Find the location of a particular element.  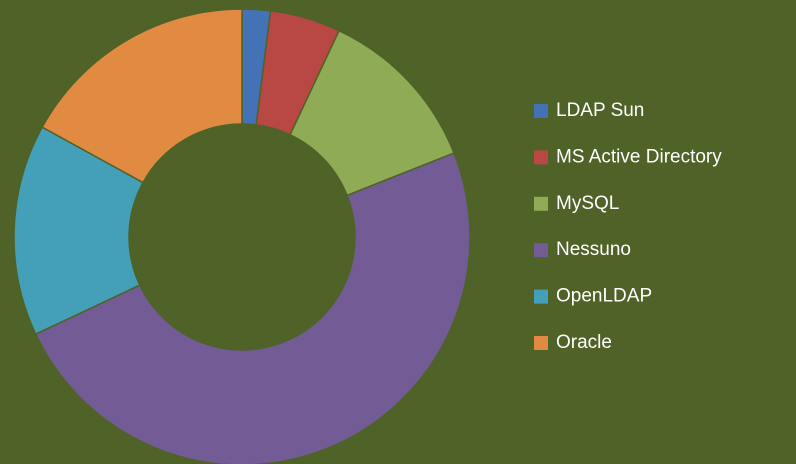

legend-label: MS Active Directory is located at coordinates (639, 156).